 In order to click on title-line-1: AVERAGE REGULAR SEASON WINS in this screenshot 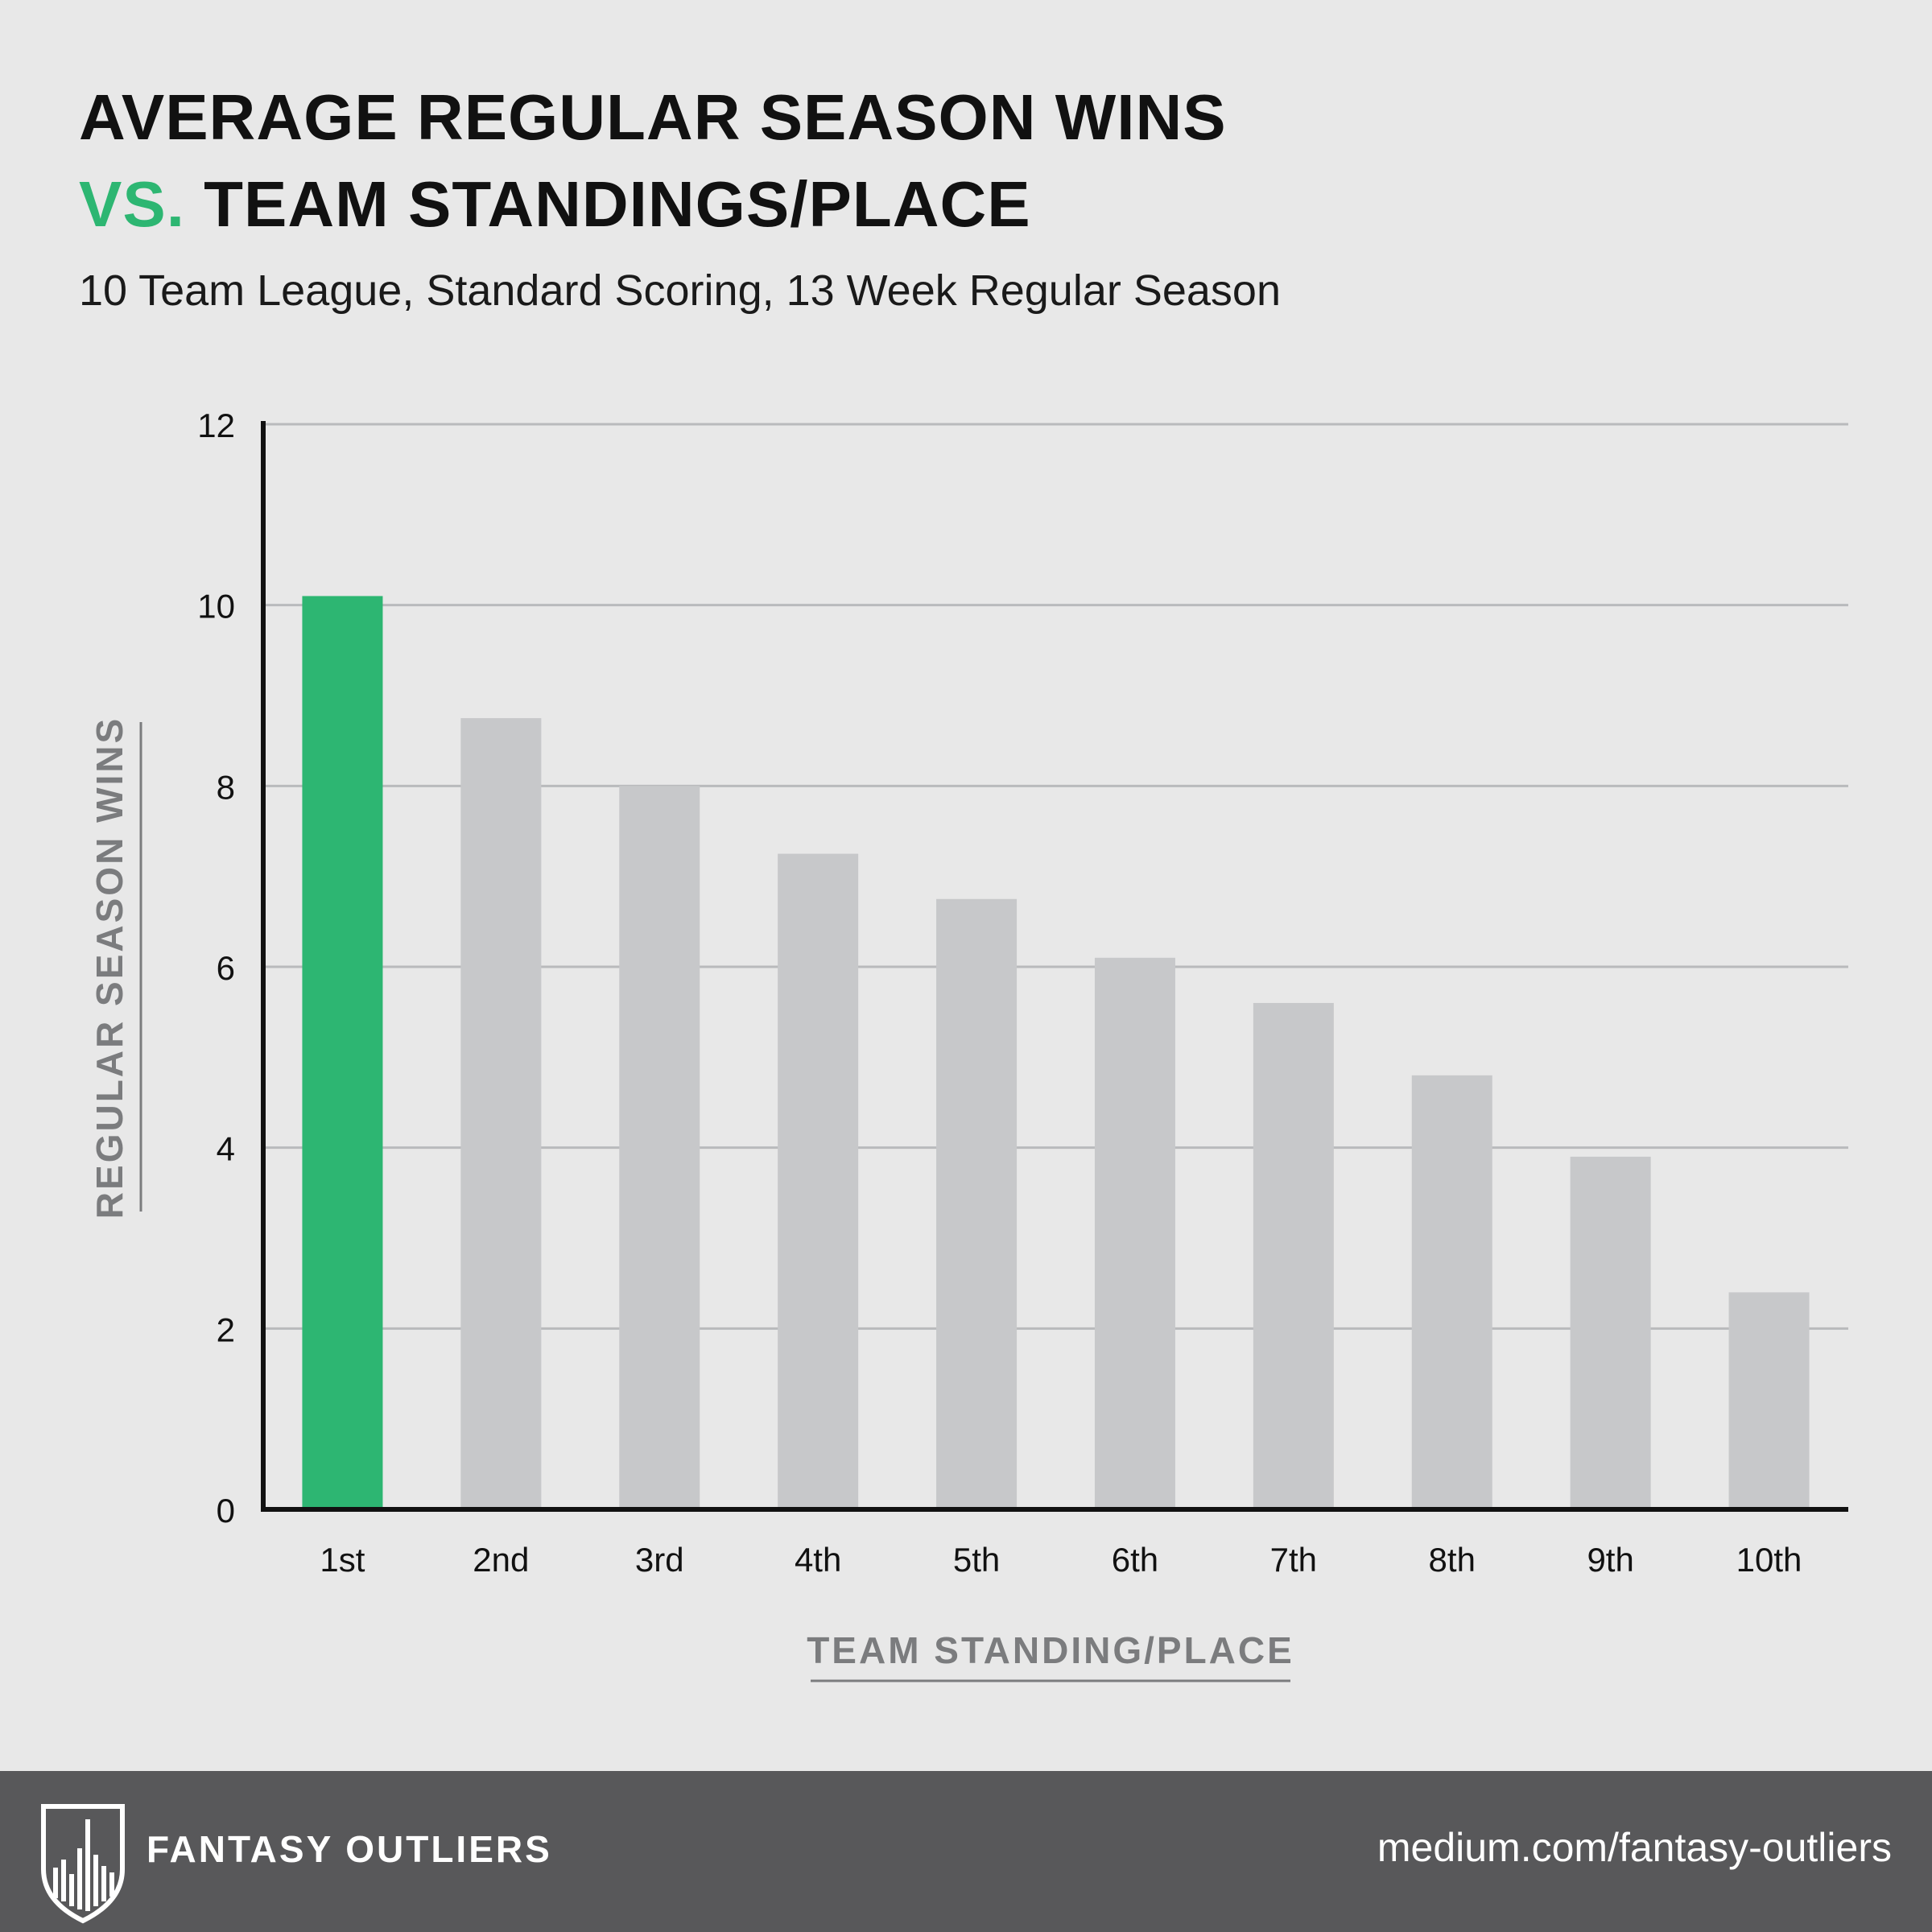, I will do `click(653, 117)`.